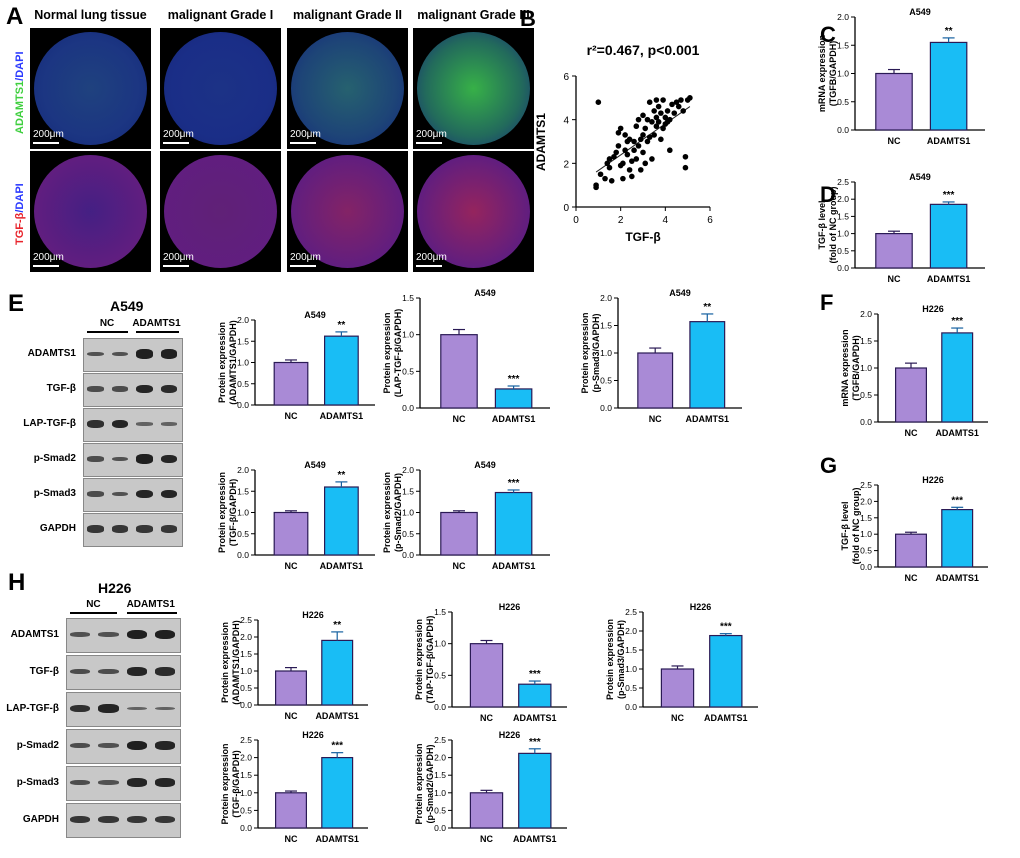 Image resolution: width=1020 pixels, height=858 pixels. I want to click on y-tick-label-e2-2: 1.0, so click(408, 335).